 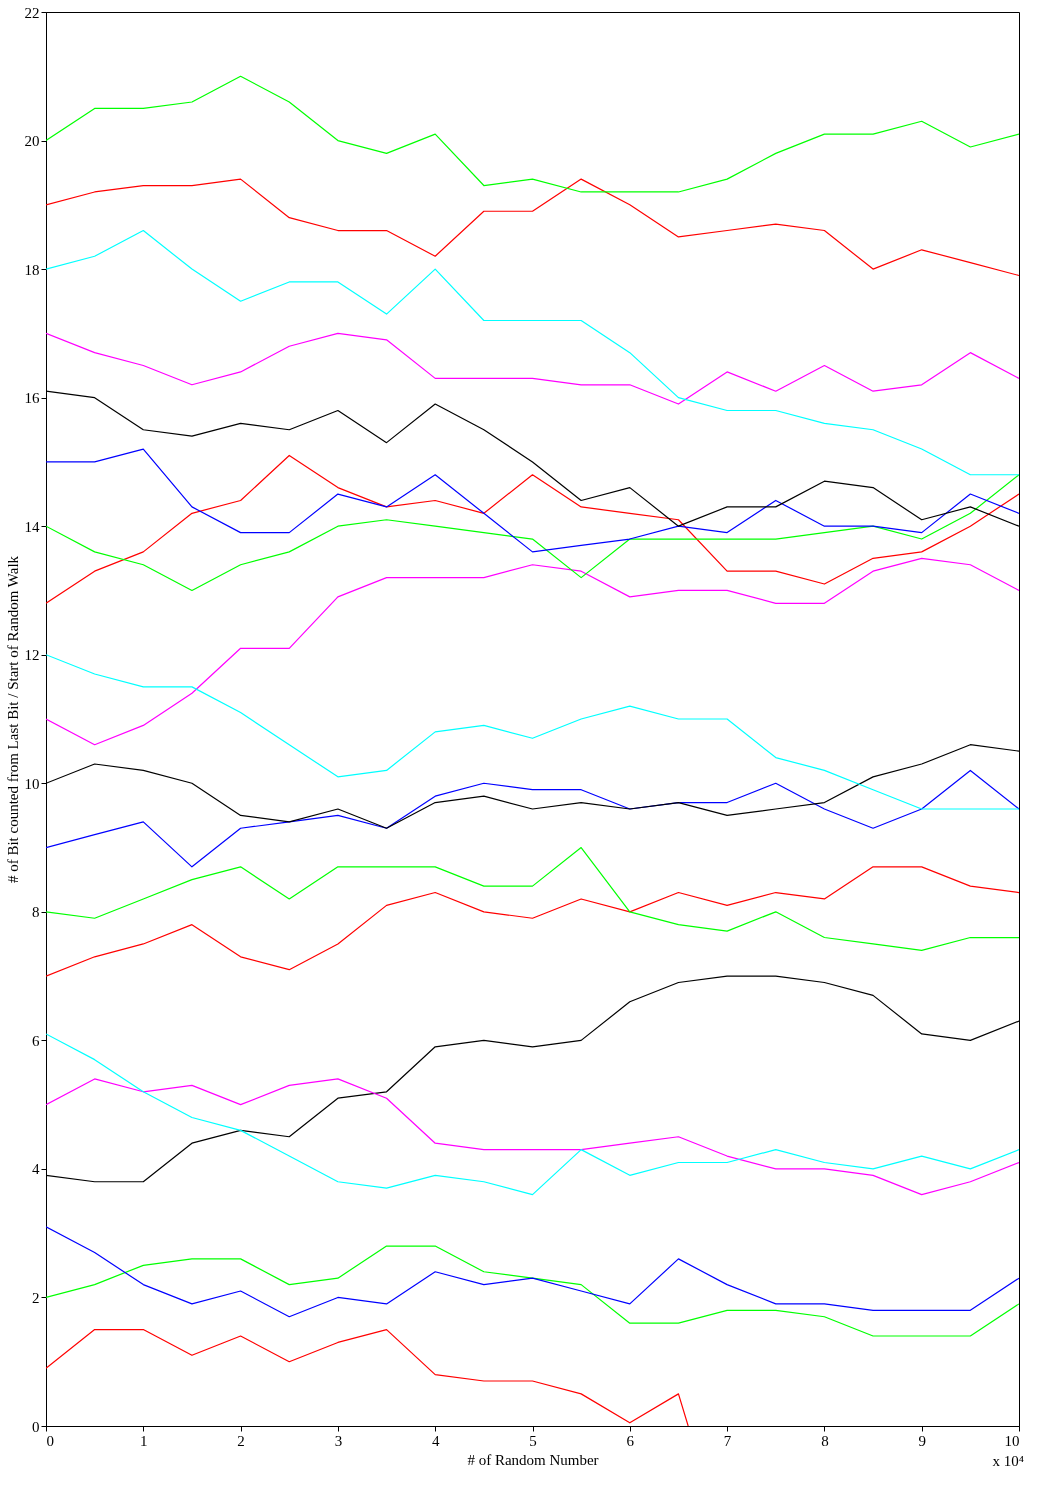 What do you see at coordinates (1008, 1461) in the screenshot?
I see `text: x 10⁴` at bounding box center [1008, 1461].